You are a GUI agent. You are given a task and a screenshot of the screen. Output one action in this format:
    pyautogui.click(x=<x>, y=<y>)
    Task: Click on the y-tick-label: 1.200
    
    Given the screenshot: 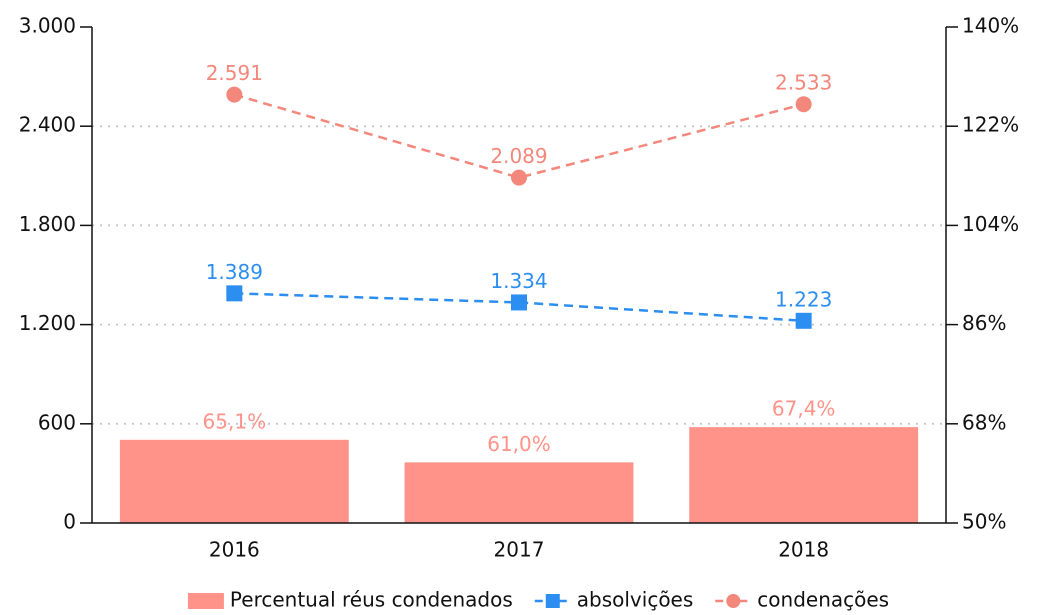 What is the action you would take?
    pyautogui.click(x=47, y=323)
    